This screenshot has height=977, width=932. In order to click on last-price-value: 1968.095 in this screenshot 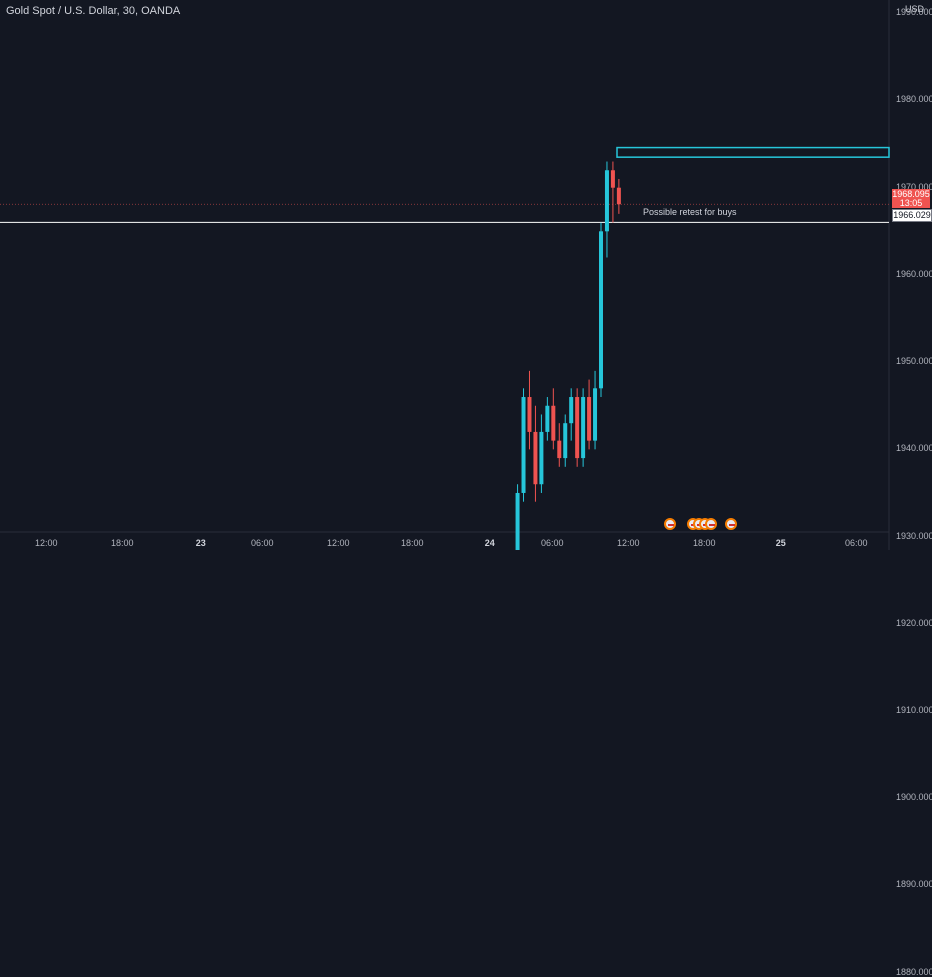, I will do `click(911, 194)`.